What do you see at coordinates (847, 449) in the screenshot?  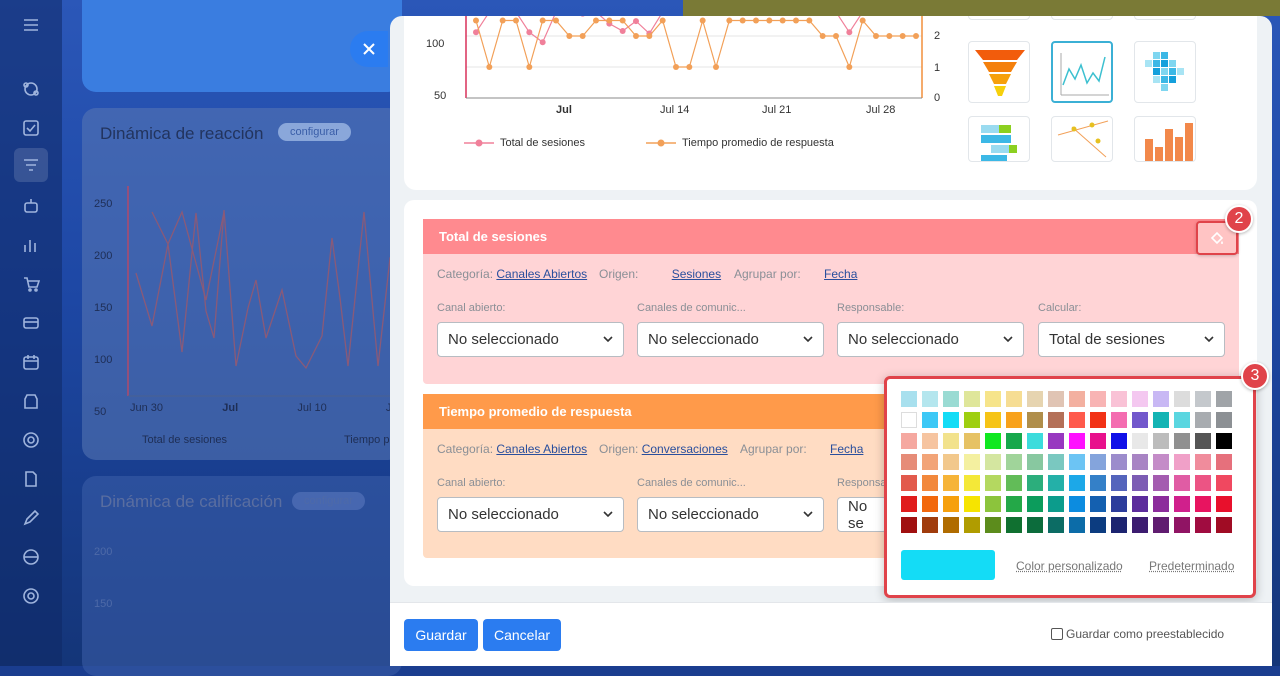 I see `group-link: Fecha` at bounding box center [847, 449].